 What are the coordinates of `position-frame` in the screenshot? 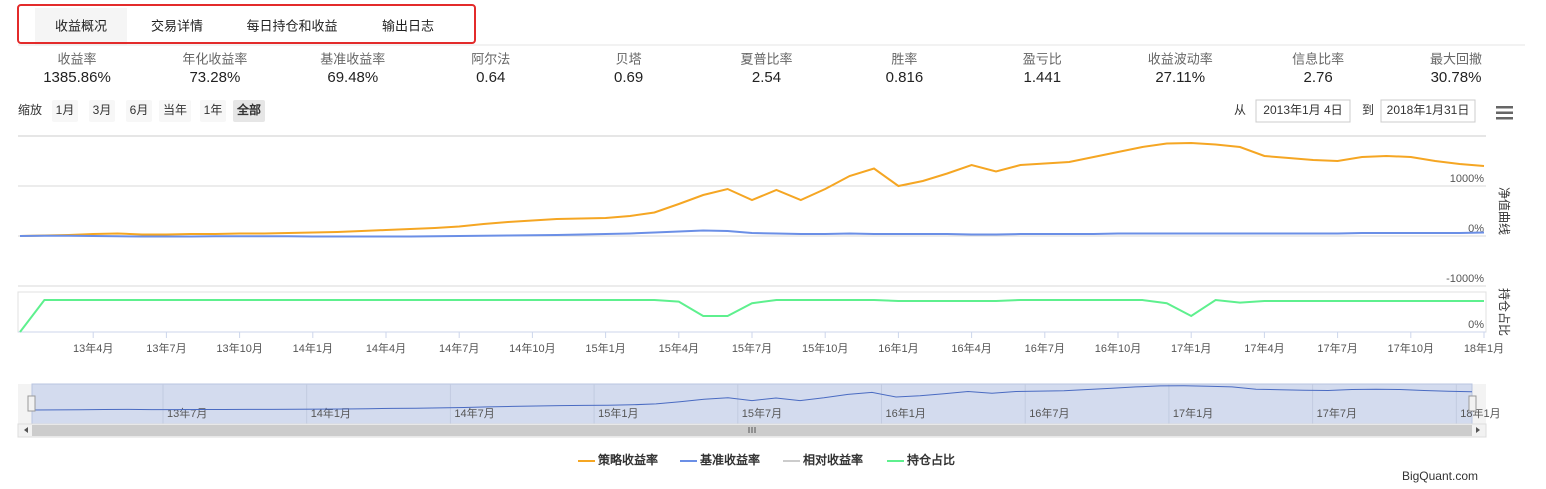 It's located at (752, 312).